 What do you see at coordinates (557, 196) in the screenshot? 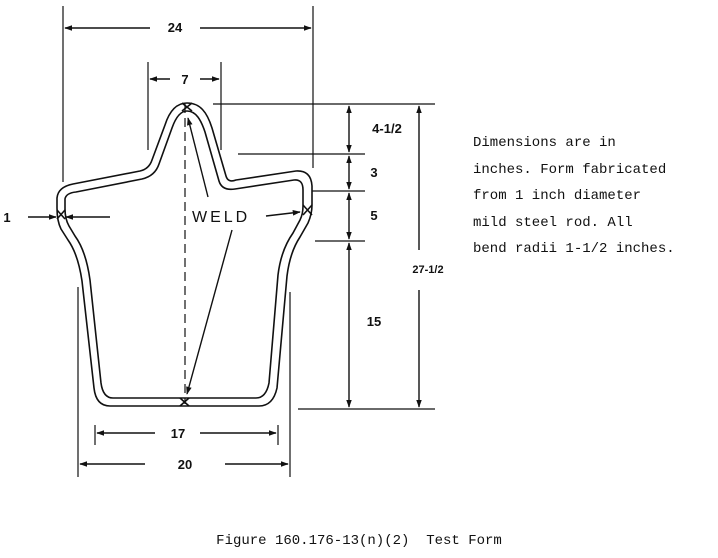
I see `note-line: from 1 inch diameter` at bounding box center [557, 196].